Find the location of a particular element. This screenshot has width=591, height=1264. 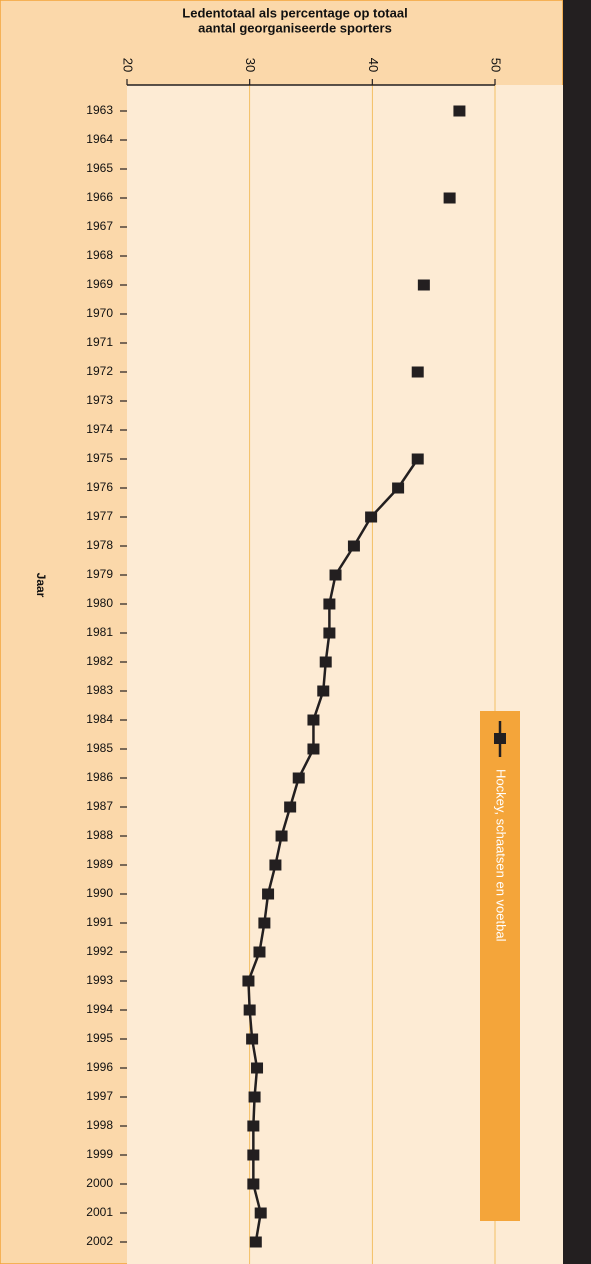

y-tick-label: 1983 is located at coordinates (99, 690).